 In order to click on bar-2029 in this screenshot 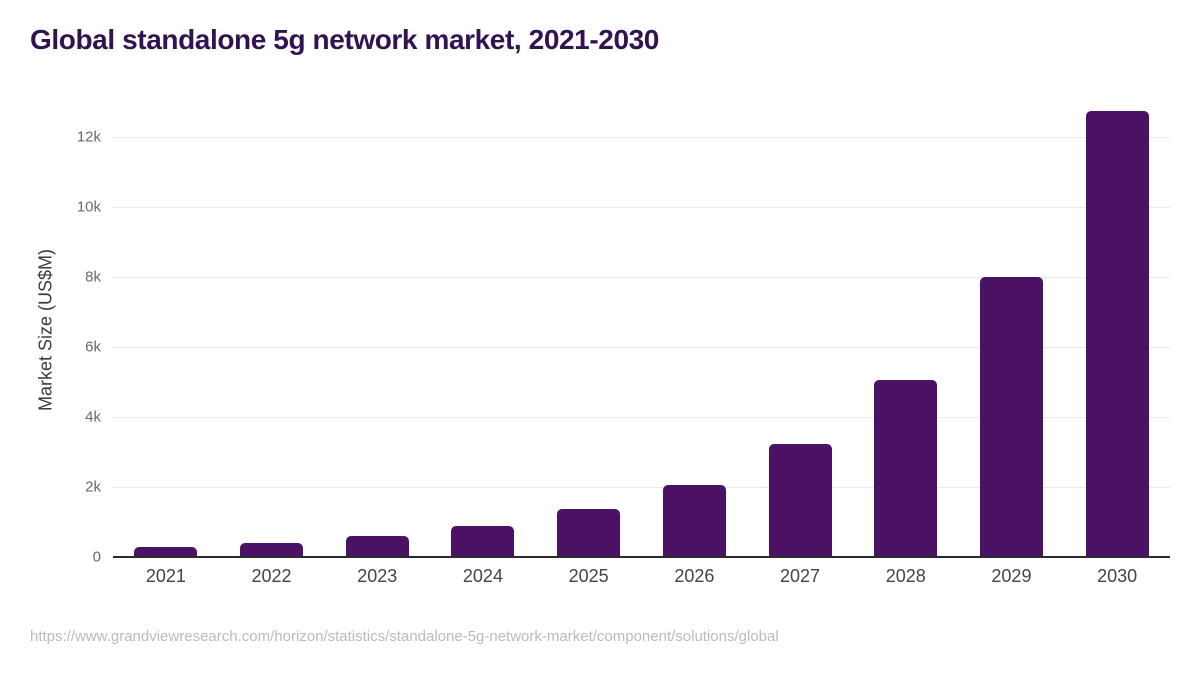, I will do `click(1011, 417)`.